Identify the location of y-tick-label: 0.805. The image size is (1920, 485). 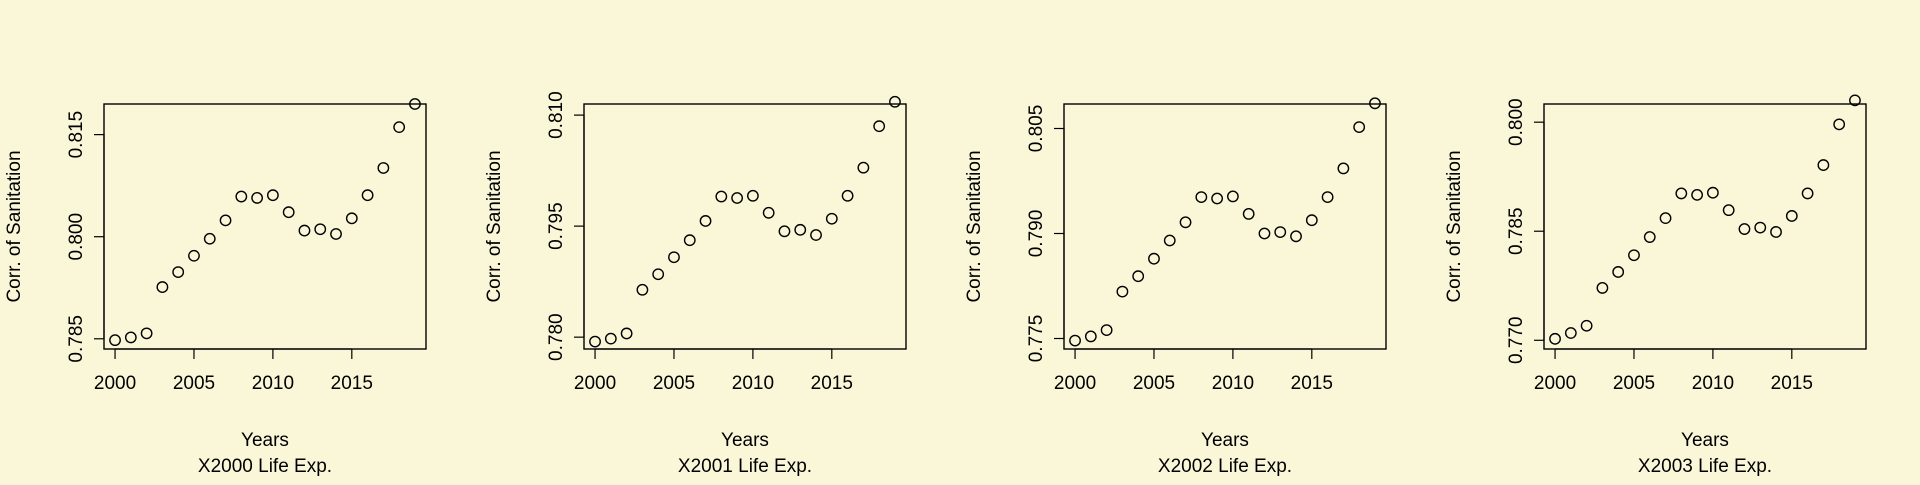
(1036, 129).